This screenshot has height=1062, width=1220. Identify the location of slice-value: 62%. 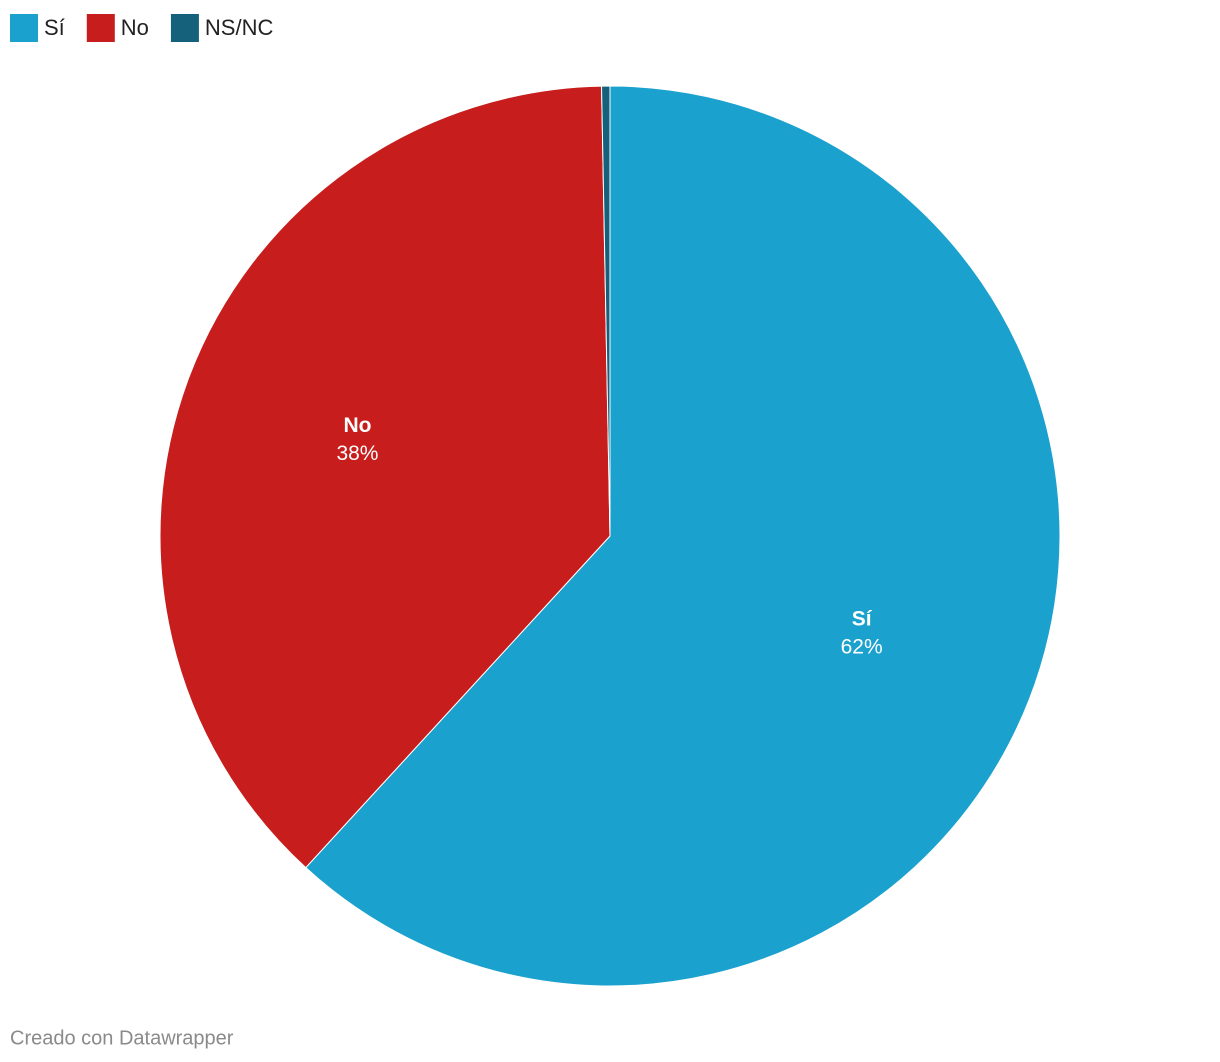
(862, 646).